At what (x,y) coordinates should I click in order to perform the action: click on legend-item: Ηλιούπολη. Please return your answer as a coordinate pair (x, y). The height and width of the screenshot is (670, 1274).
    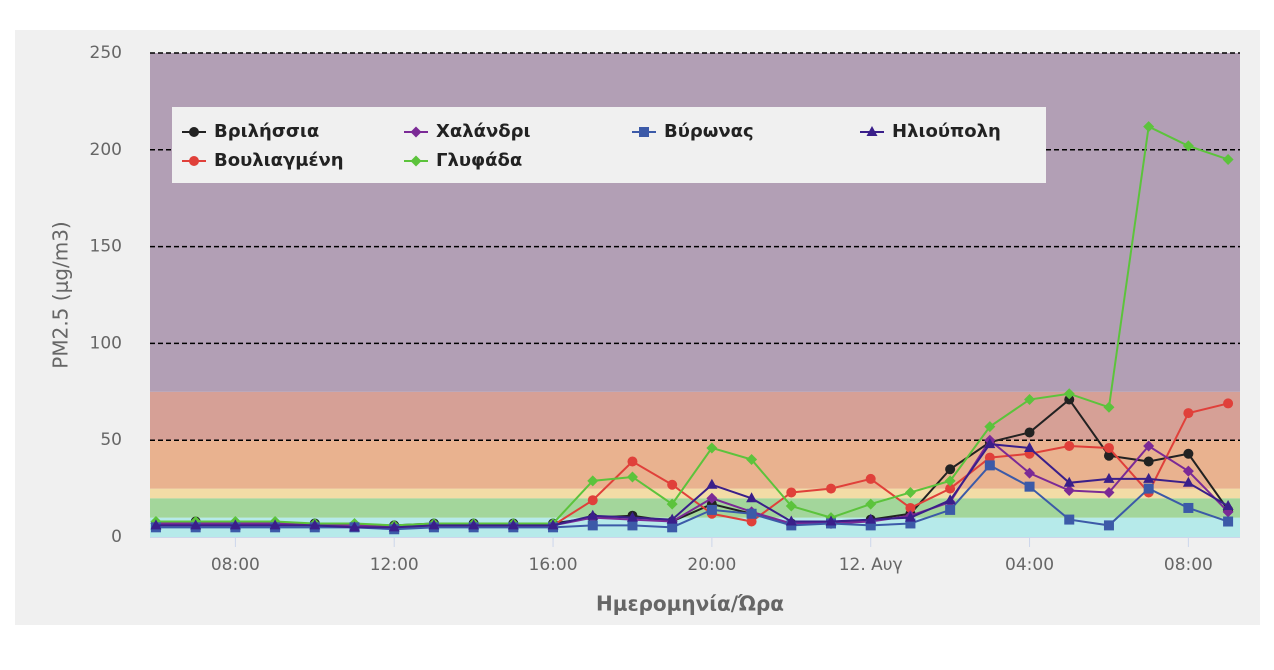
    Looking at the image, I should click on (930, 131).